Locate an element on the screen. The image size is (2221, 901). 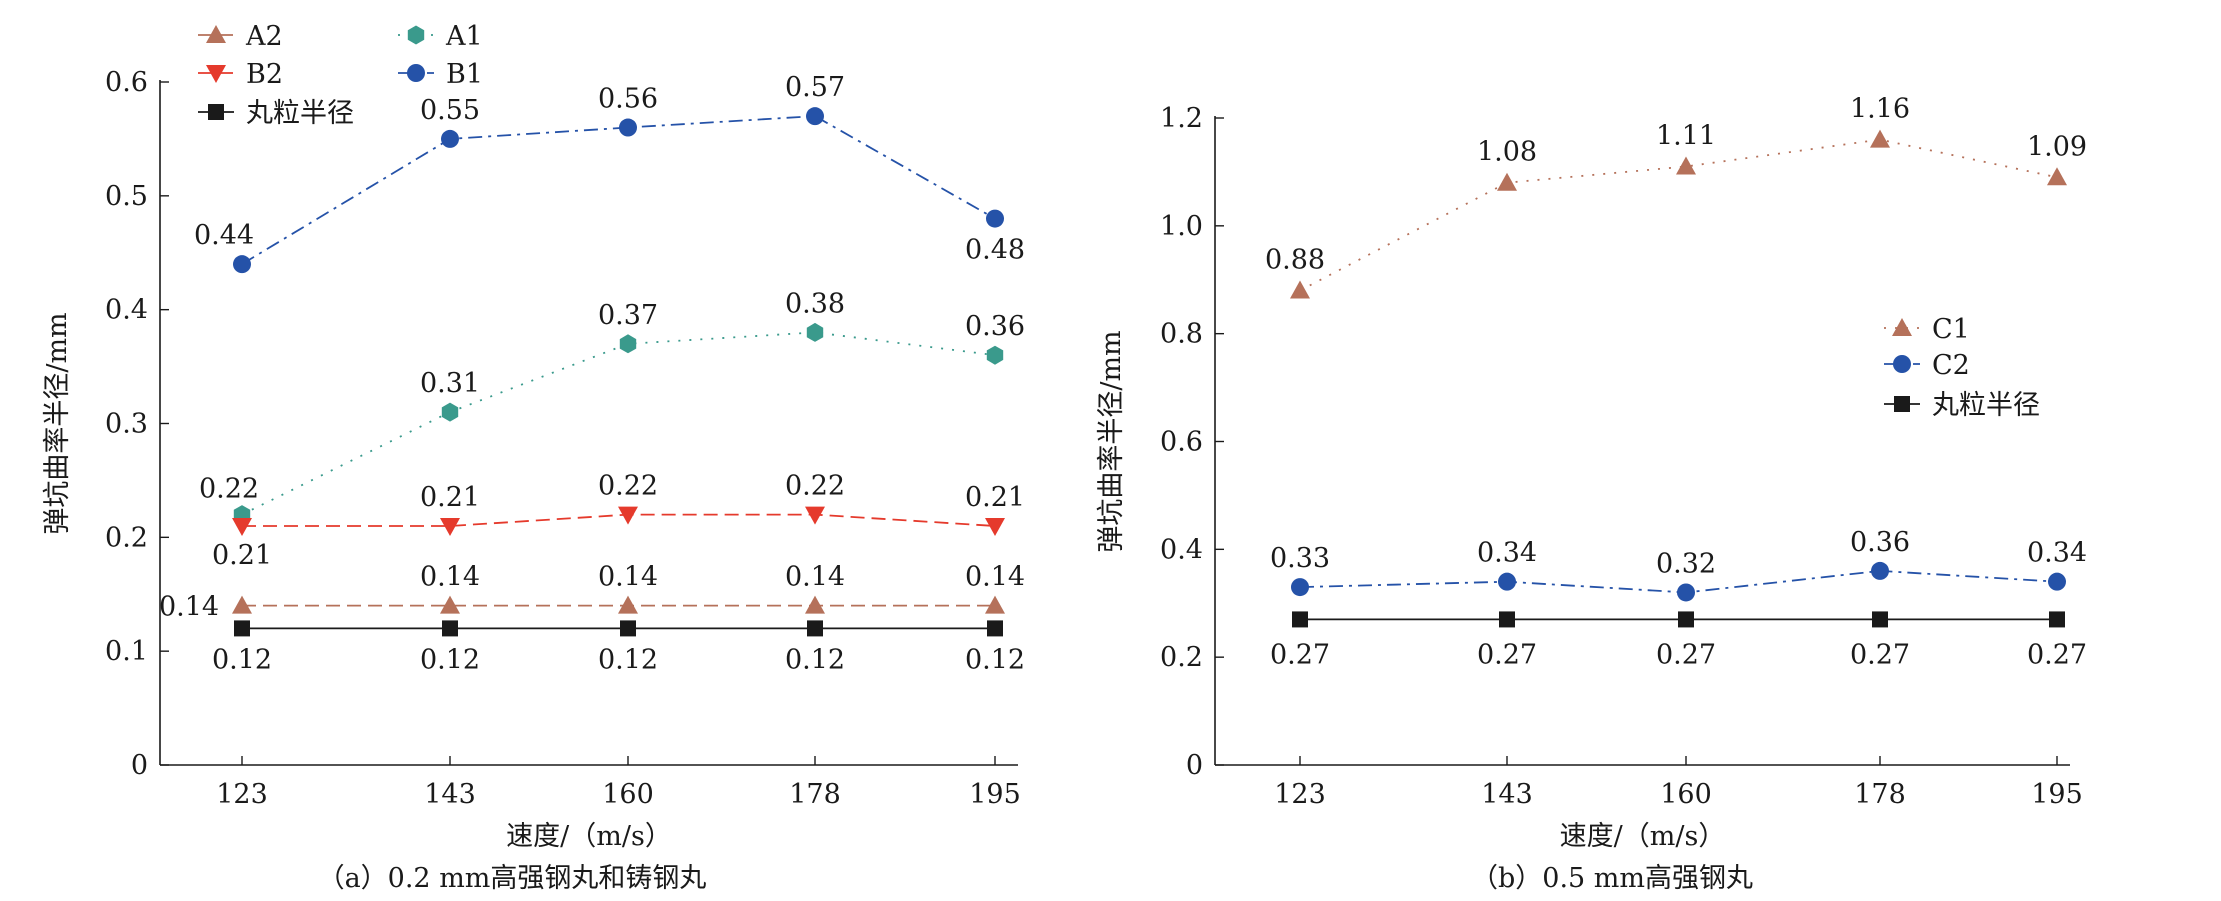
series-2: 0.22 0.31 0.37 0.38 0.36 is located at coordinates (612, 406).